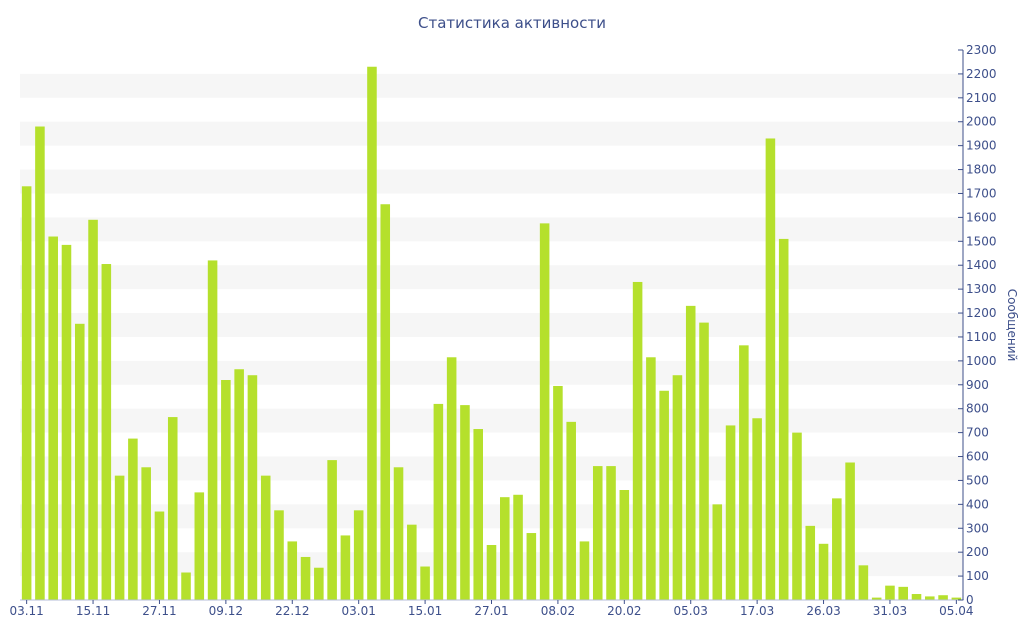  I want to click on x-tick-label: 15.01, so click(425, 611).